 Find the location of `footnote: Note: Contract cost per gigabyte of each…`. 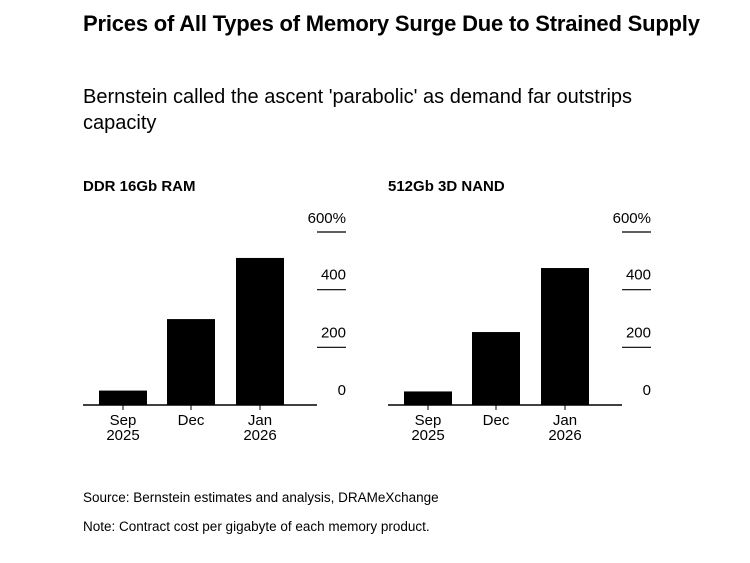

footnote: Note: Contract cost per gigabyte of each… is located at coordinates (256, 526).